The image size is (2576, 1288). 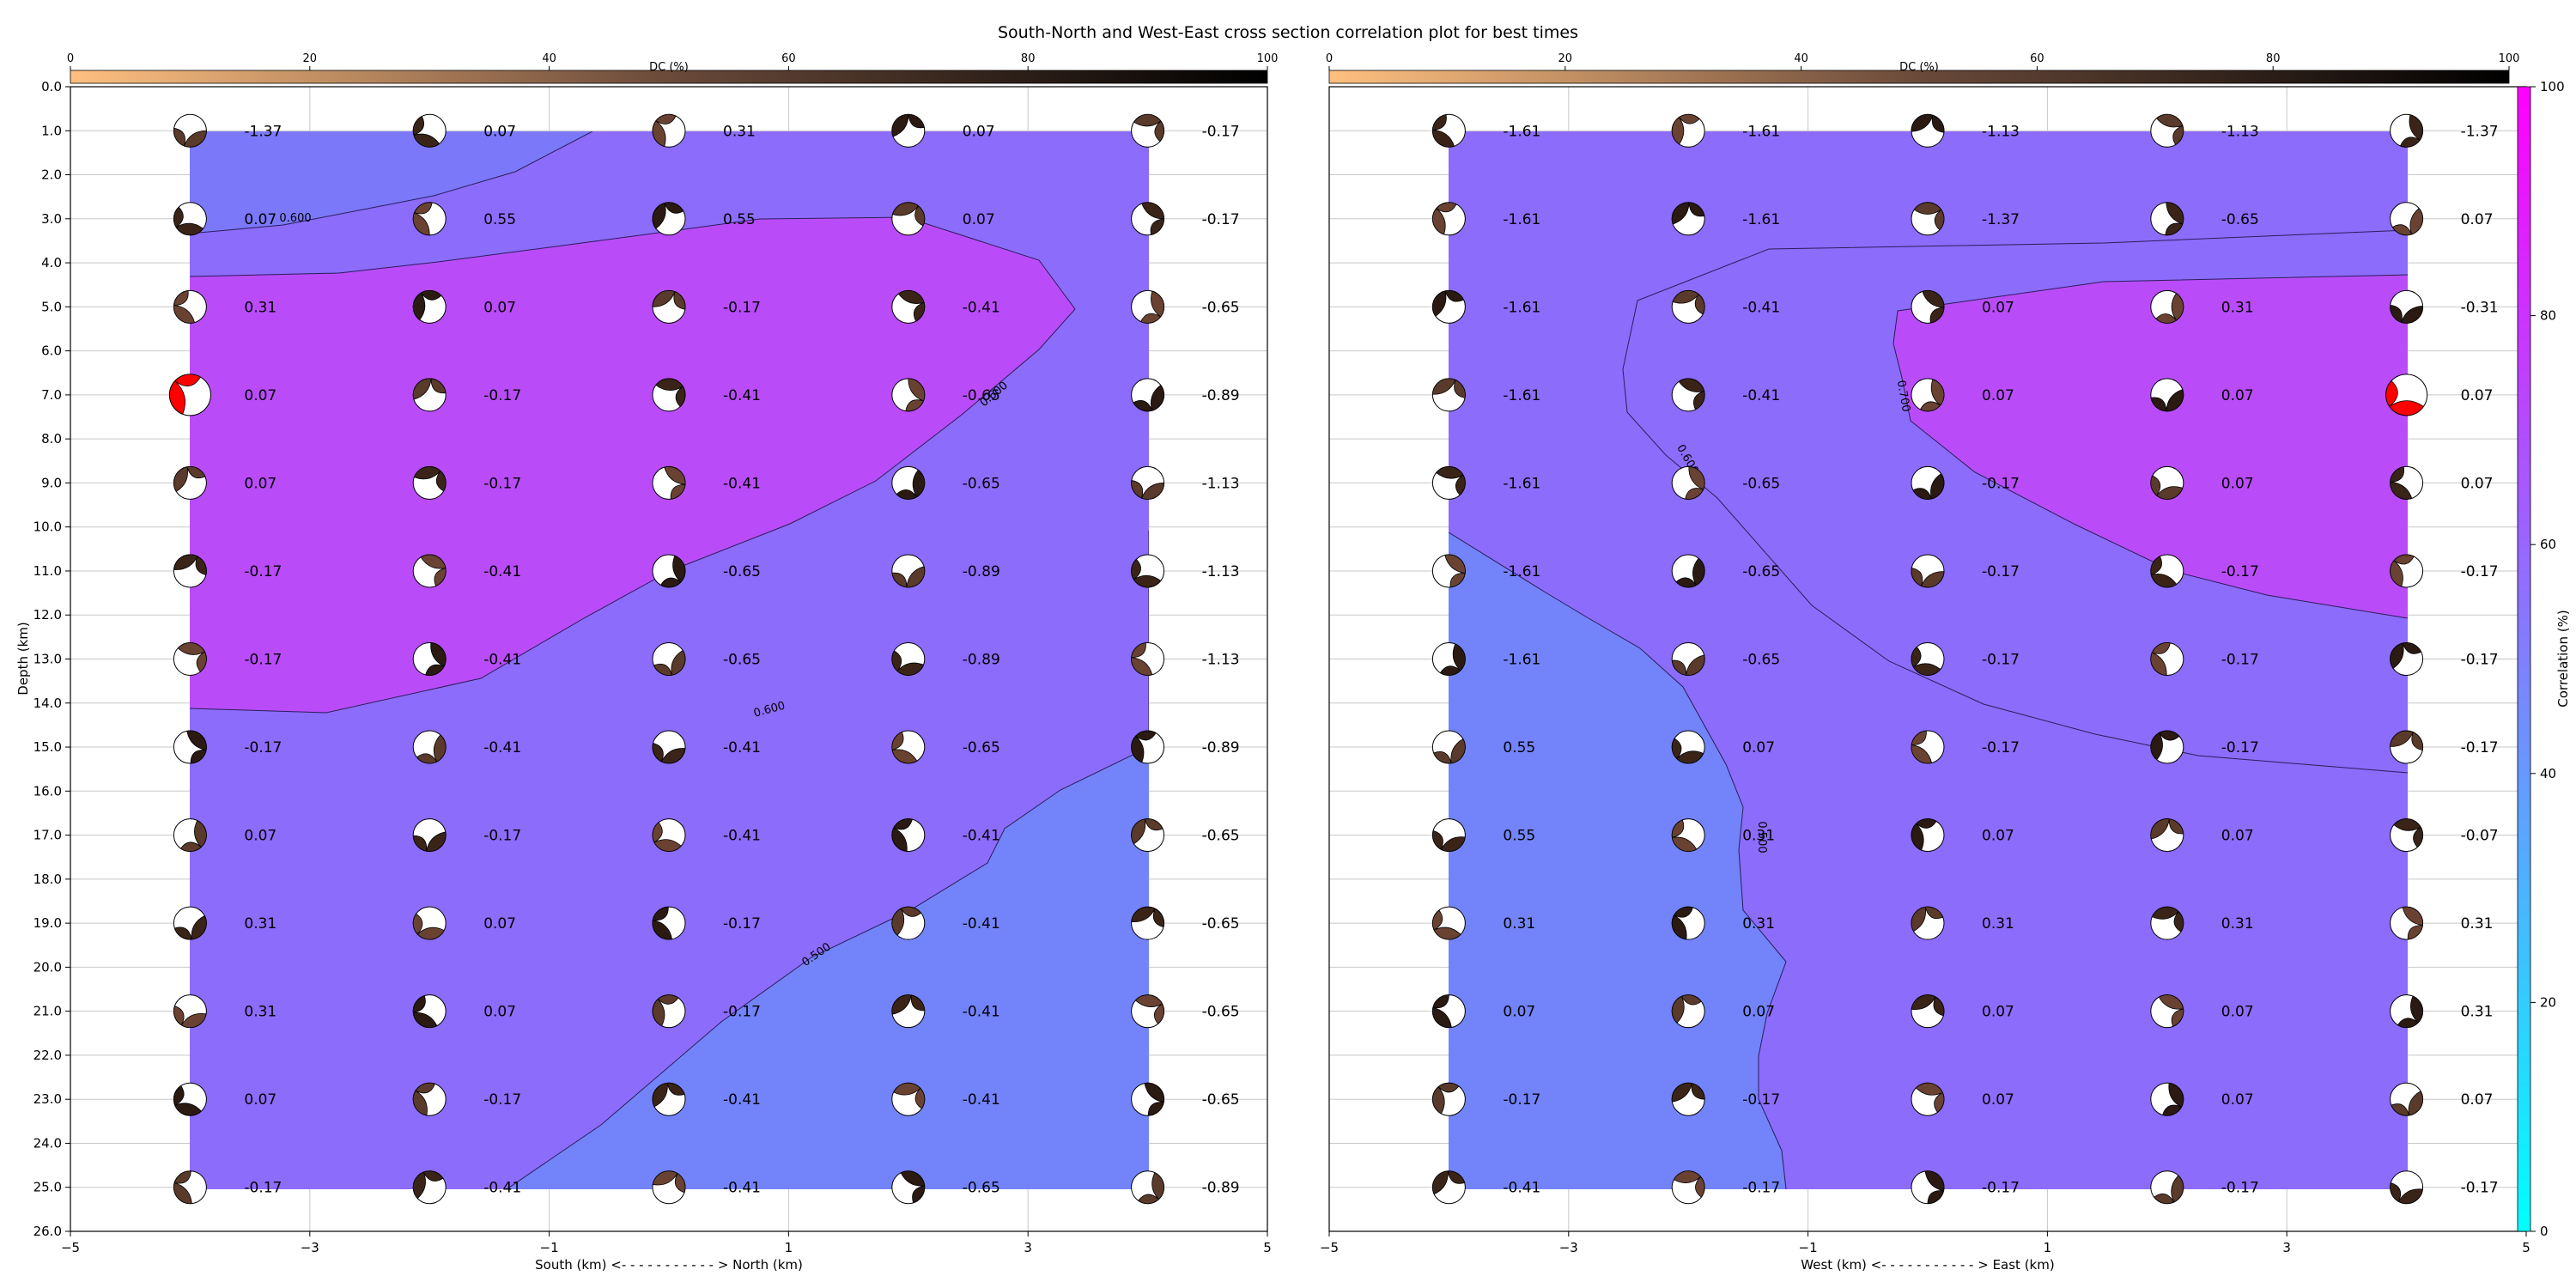 I want to click on contour-label: 0.500, so click(x=1762, y=837).